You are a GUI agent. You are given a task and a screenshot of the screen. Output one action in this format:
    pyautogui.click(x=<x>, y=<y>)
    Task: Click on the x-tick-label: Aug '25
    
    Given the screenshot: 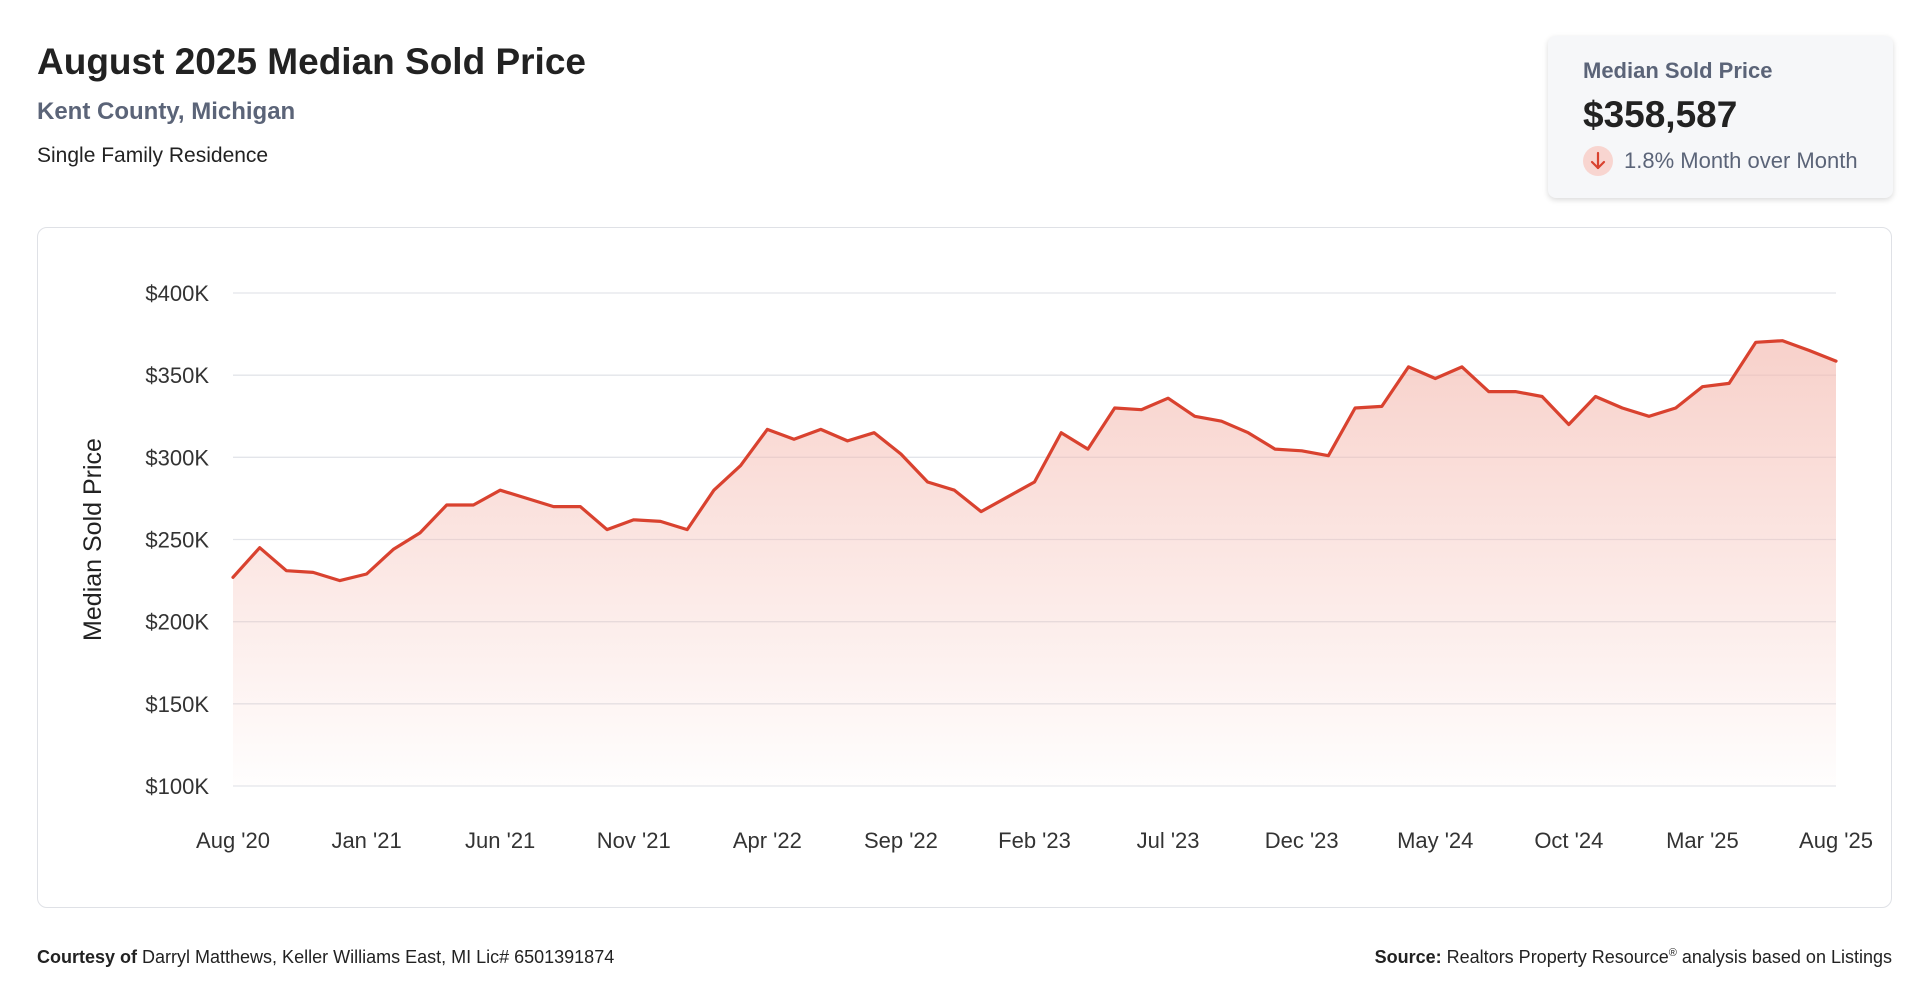 What is the action you would take?
    pyautogui.click(x=1836, y=840)
    